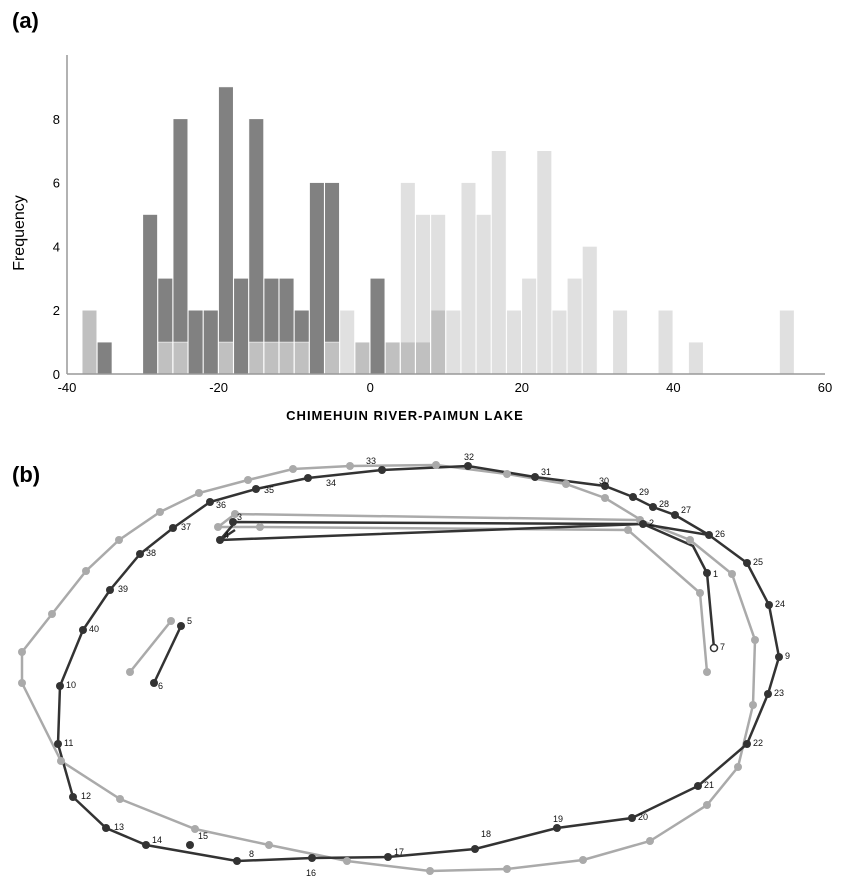 This screenshot has width=853, height=878. What do you see at coordinates (722, 647) in the screenshot?
I see `point-label: 7` at bounding box center [722, 647].